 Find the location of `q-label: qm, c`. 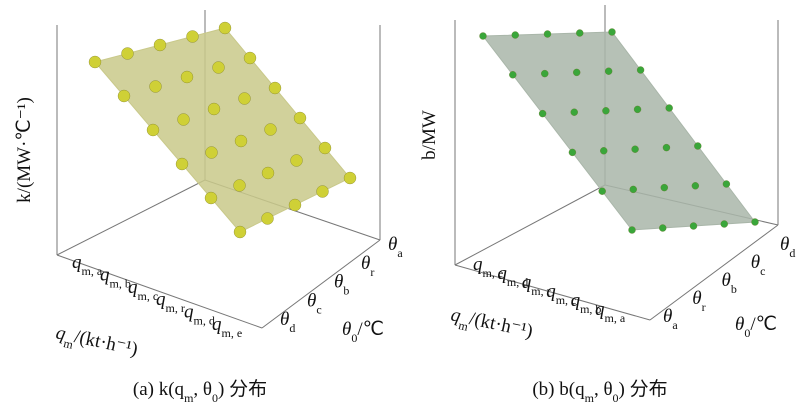

q-label: qm, c is located at coordinates (143, 290).